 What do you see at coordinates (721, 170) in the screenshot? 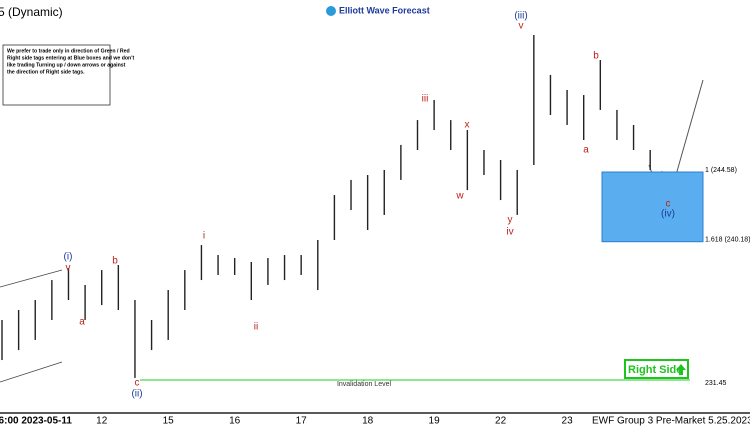
I see `level-label: 1 (244.58)` at bounding box center [721, 170].